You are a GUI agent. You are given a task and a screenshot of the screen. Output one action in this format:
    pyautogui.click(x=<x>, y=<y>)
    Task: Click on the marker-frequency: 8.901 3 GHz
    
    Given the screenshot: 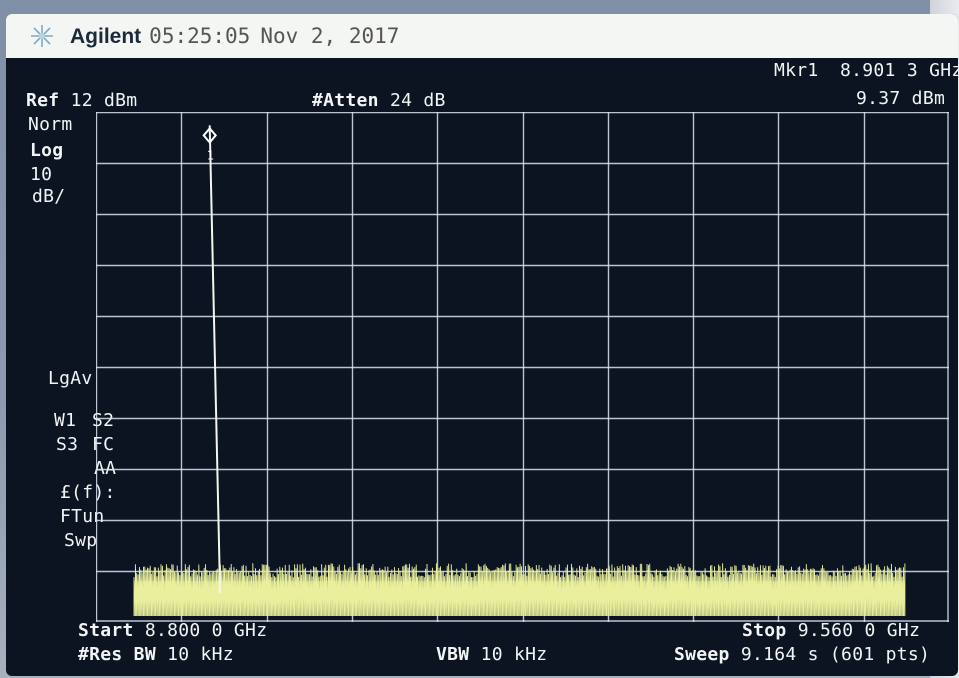 What is the action you would take?
    pyautogui.click(x=899, y=70)
    